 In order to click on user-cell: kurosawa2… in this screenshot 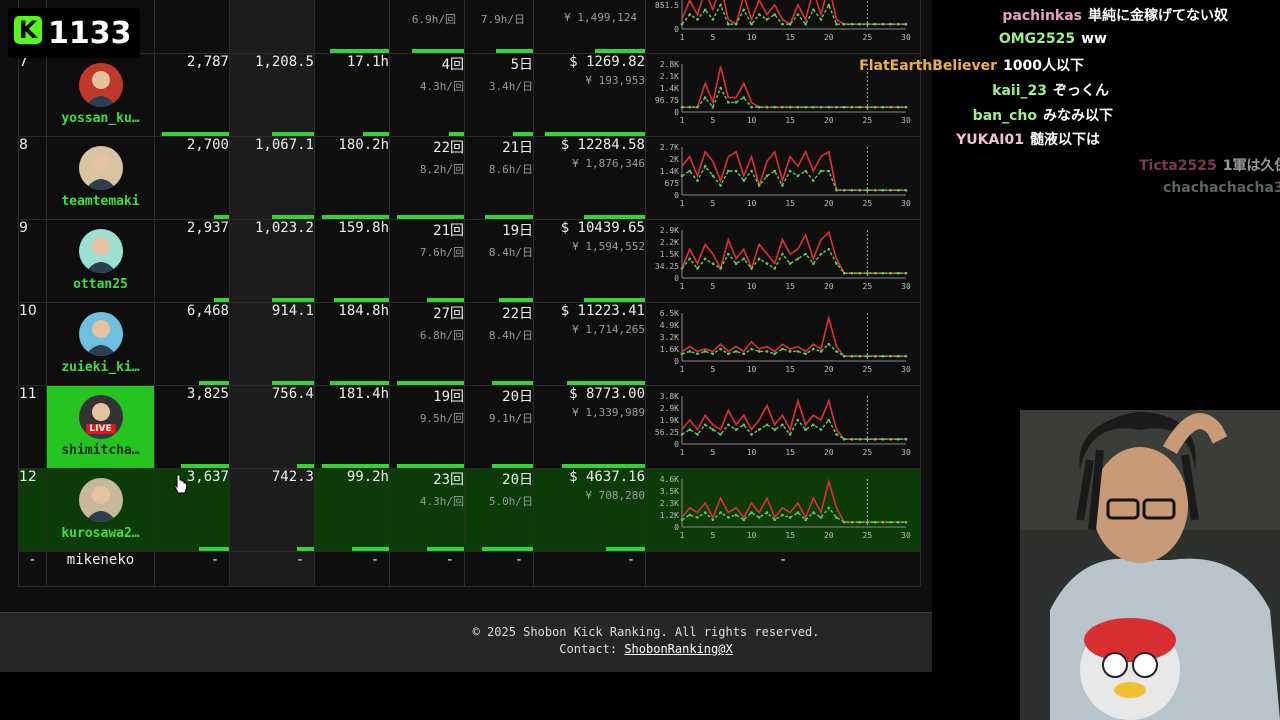, I will do `click(100, 510)`.